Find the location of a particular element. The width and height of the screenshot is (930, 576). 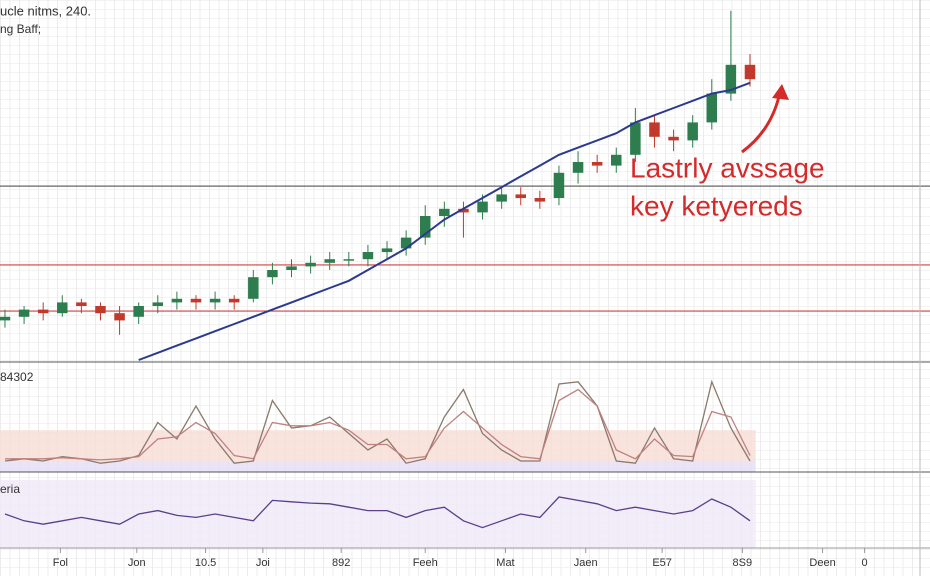

panel-label: 84302 is located at coordinates (17, 377).